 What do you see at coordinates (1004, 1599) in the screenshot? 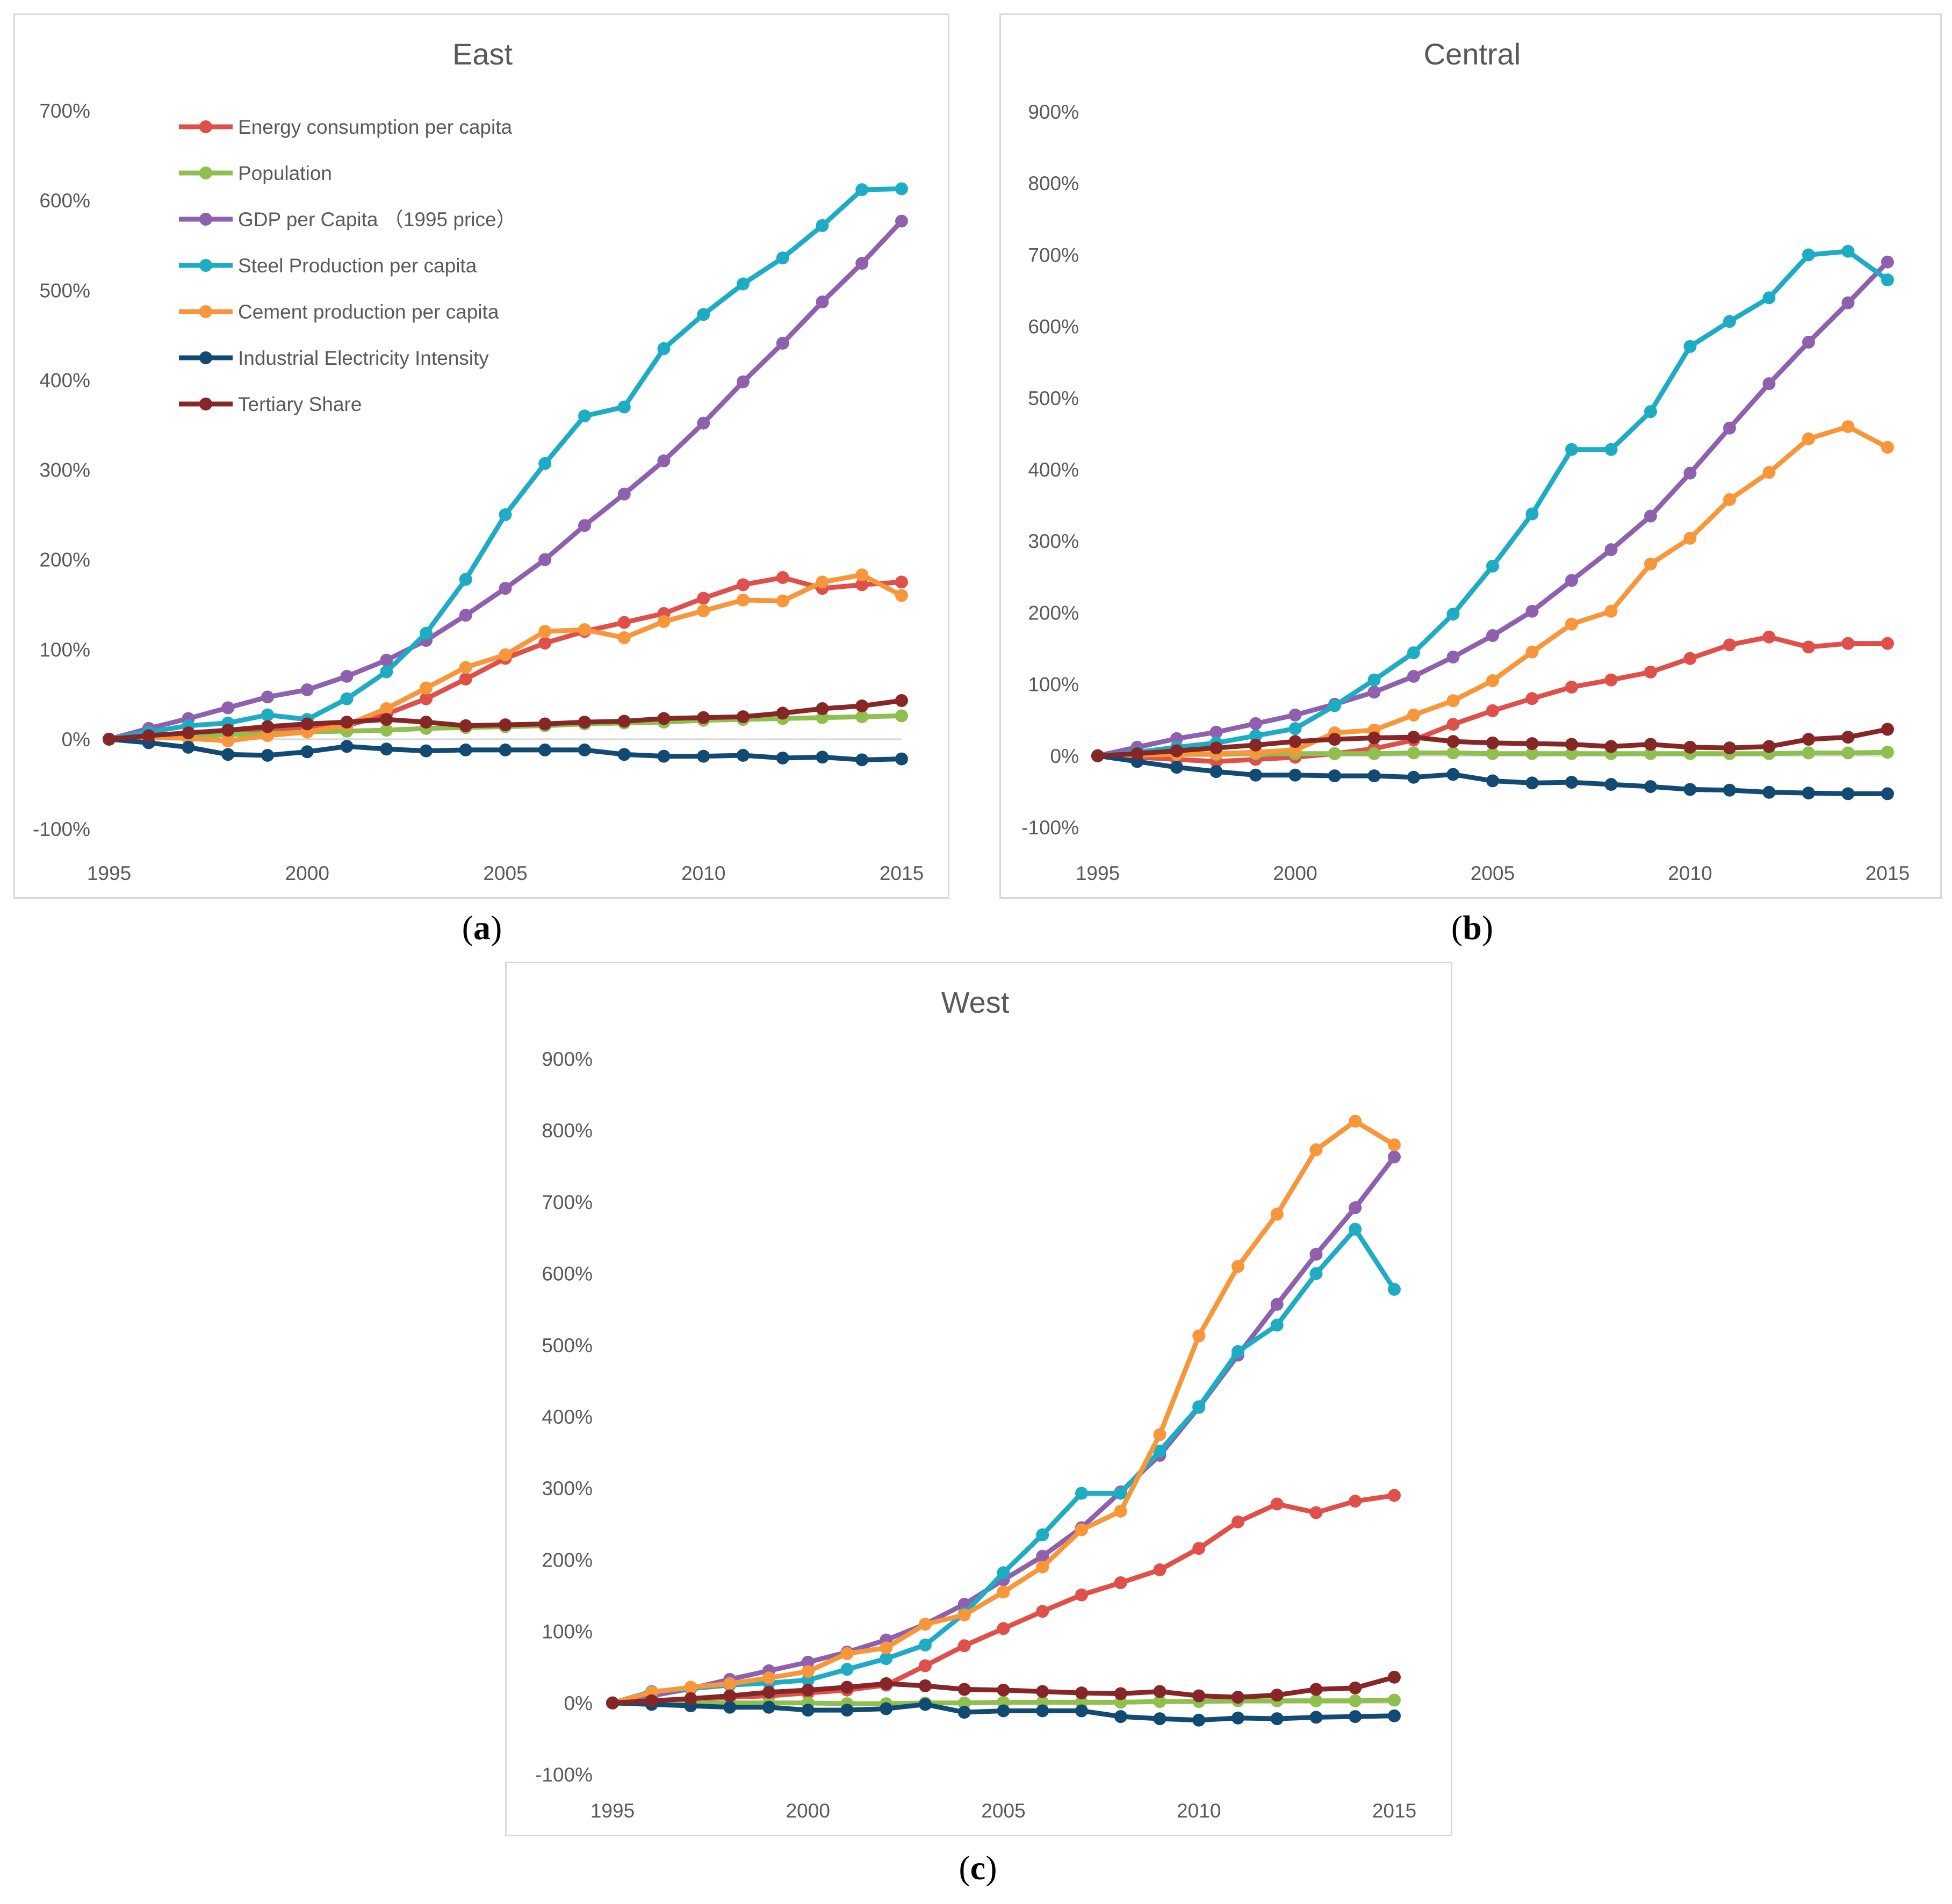
I see `series-line` at bounding box center [1004, 1599].